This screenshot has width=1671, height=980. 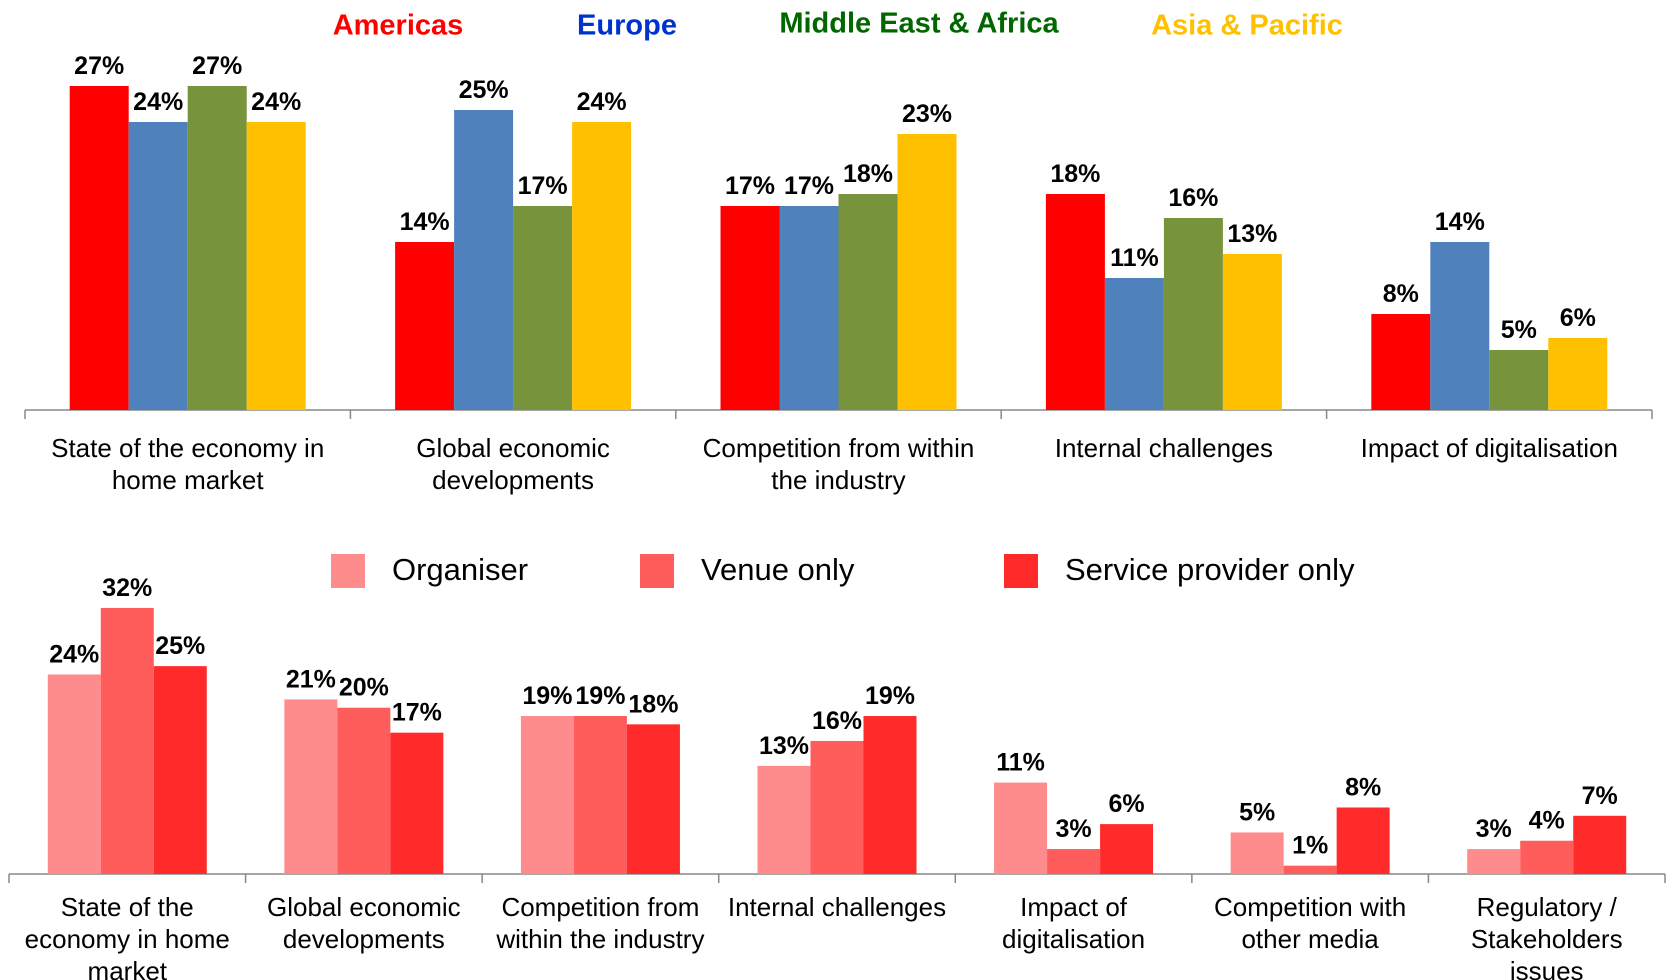 What do you see at coordinates (778, 569) in the screenshot?
I see `legend-label: Venue only` at bounding box center [778, 569].